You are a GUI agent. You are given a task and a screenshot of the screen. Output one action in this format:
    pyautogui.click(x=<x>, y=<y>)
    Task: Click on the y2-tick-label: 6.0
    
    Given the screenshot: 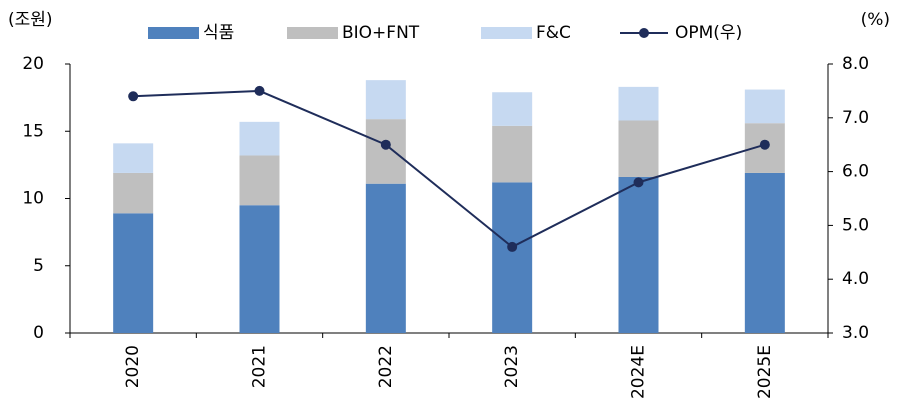 What is the action you would take?
    pyautogui.click(x=855, y=172)
    